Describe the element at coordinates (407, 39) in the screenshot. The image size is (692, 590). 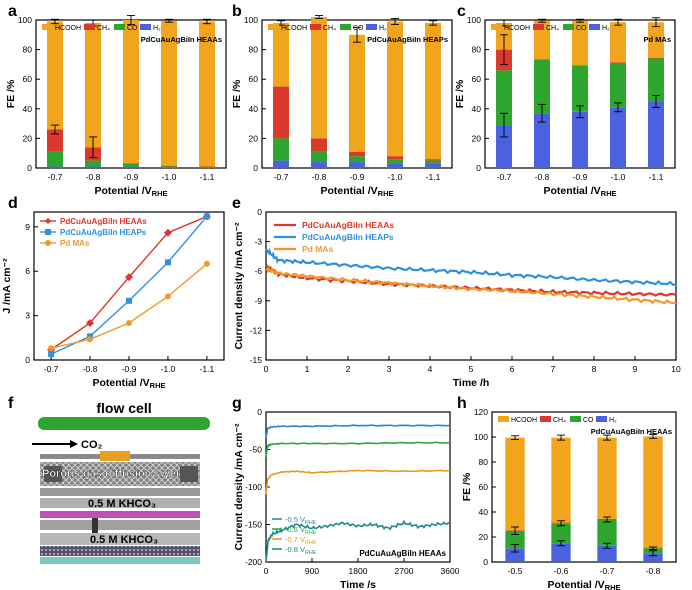
I see `panel-title: PdCuAuAgBiIn HEAPs` at that location.